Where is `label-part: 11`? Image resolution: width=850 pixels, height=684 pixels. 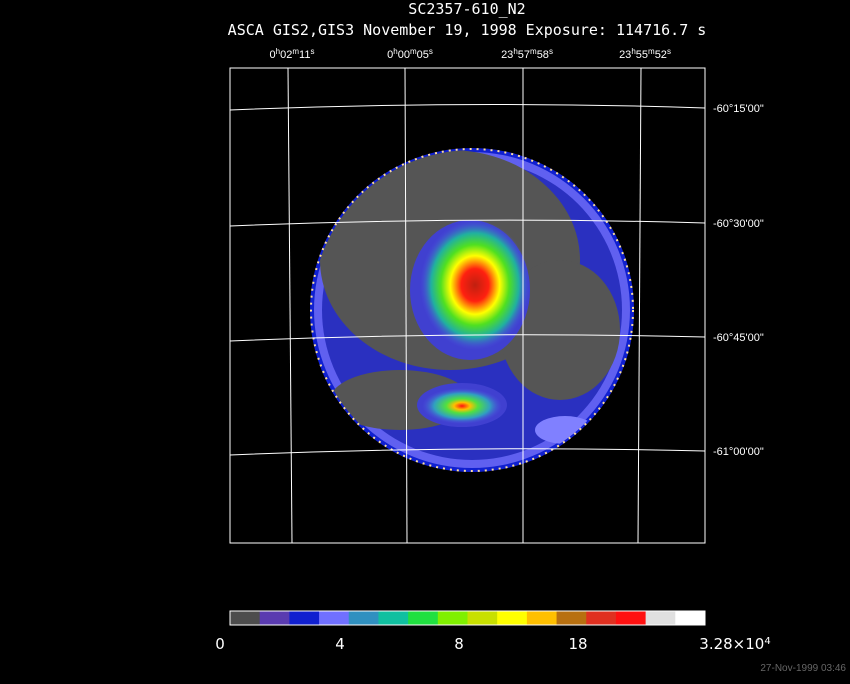
label-part: 11 is located at coordinates (304, 55).